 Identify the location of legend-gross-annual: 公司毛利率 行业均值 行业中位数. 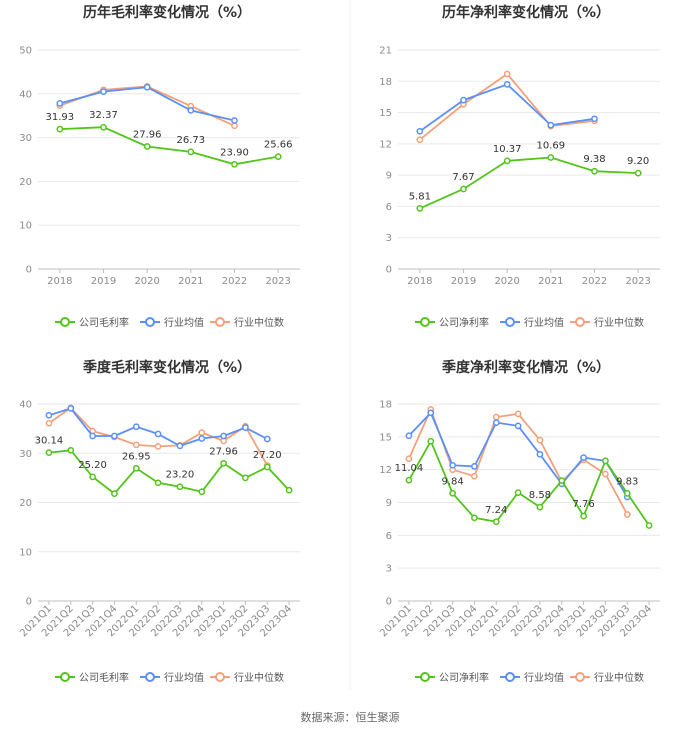
(169, 322).